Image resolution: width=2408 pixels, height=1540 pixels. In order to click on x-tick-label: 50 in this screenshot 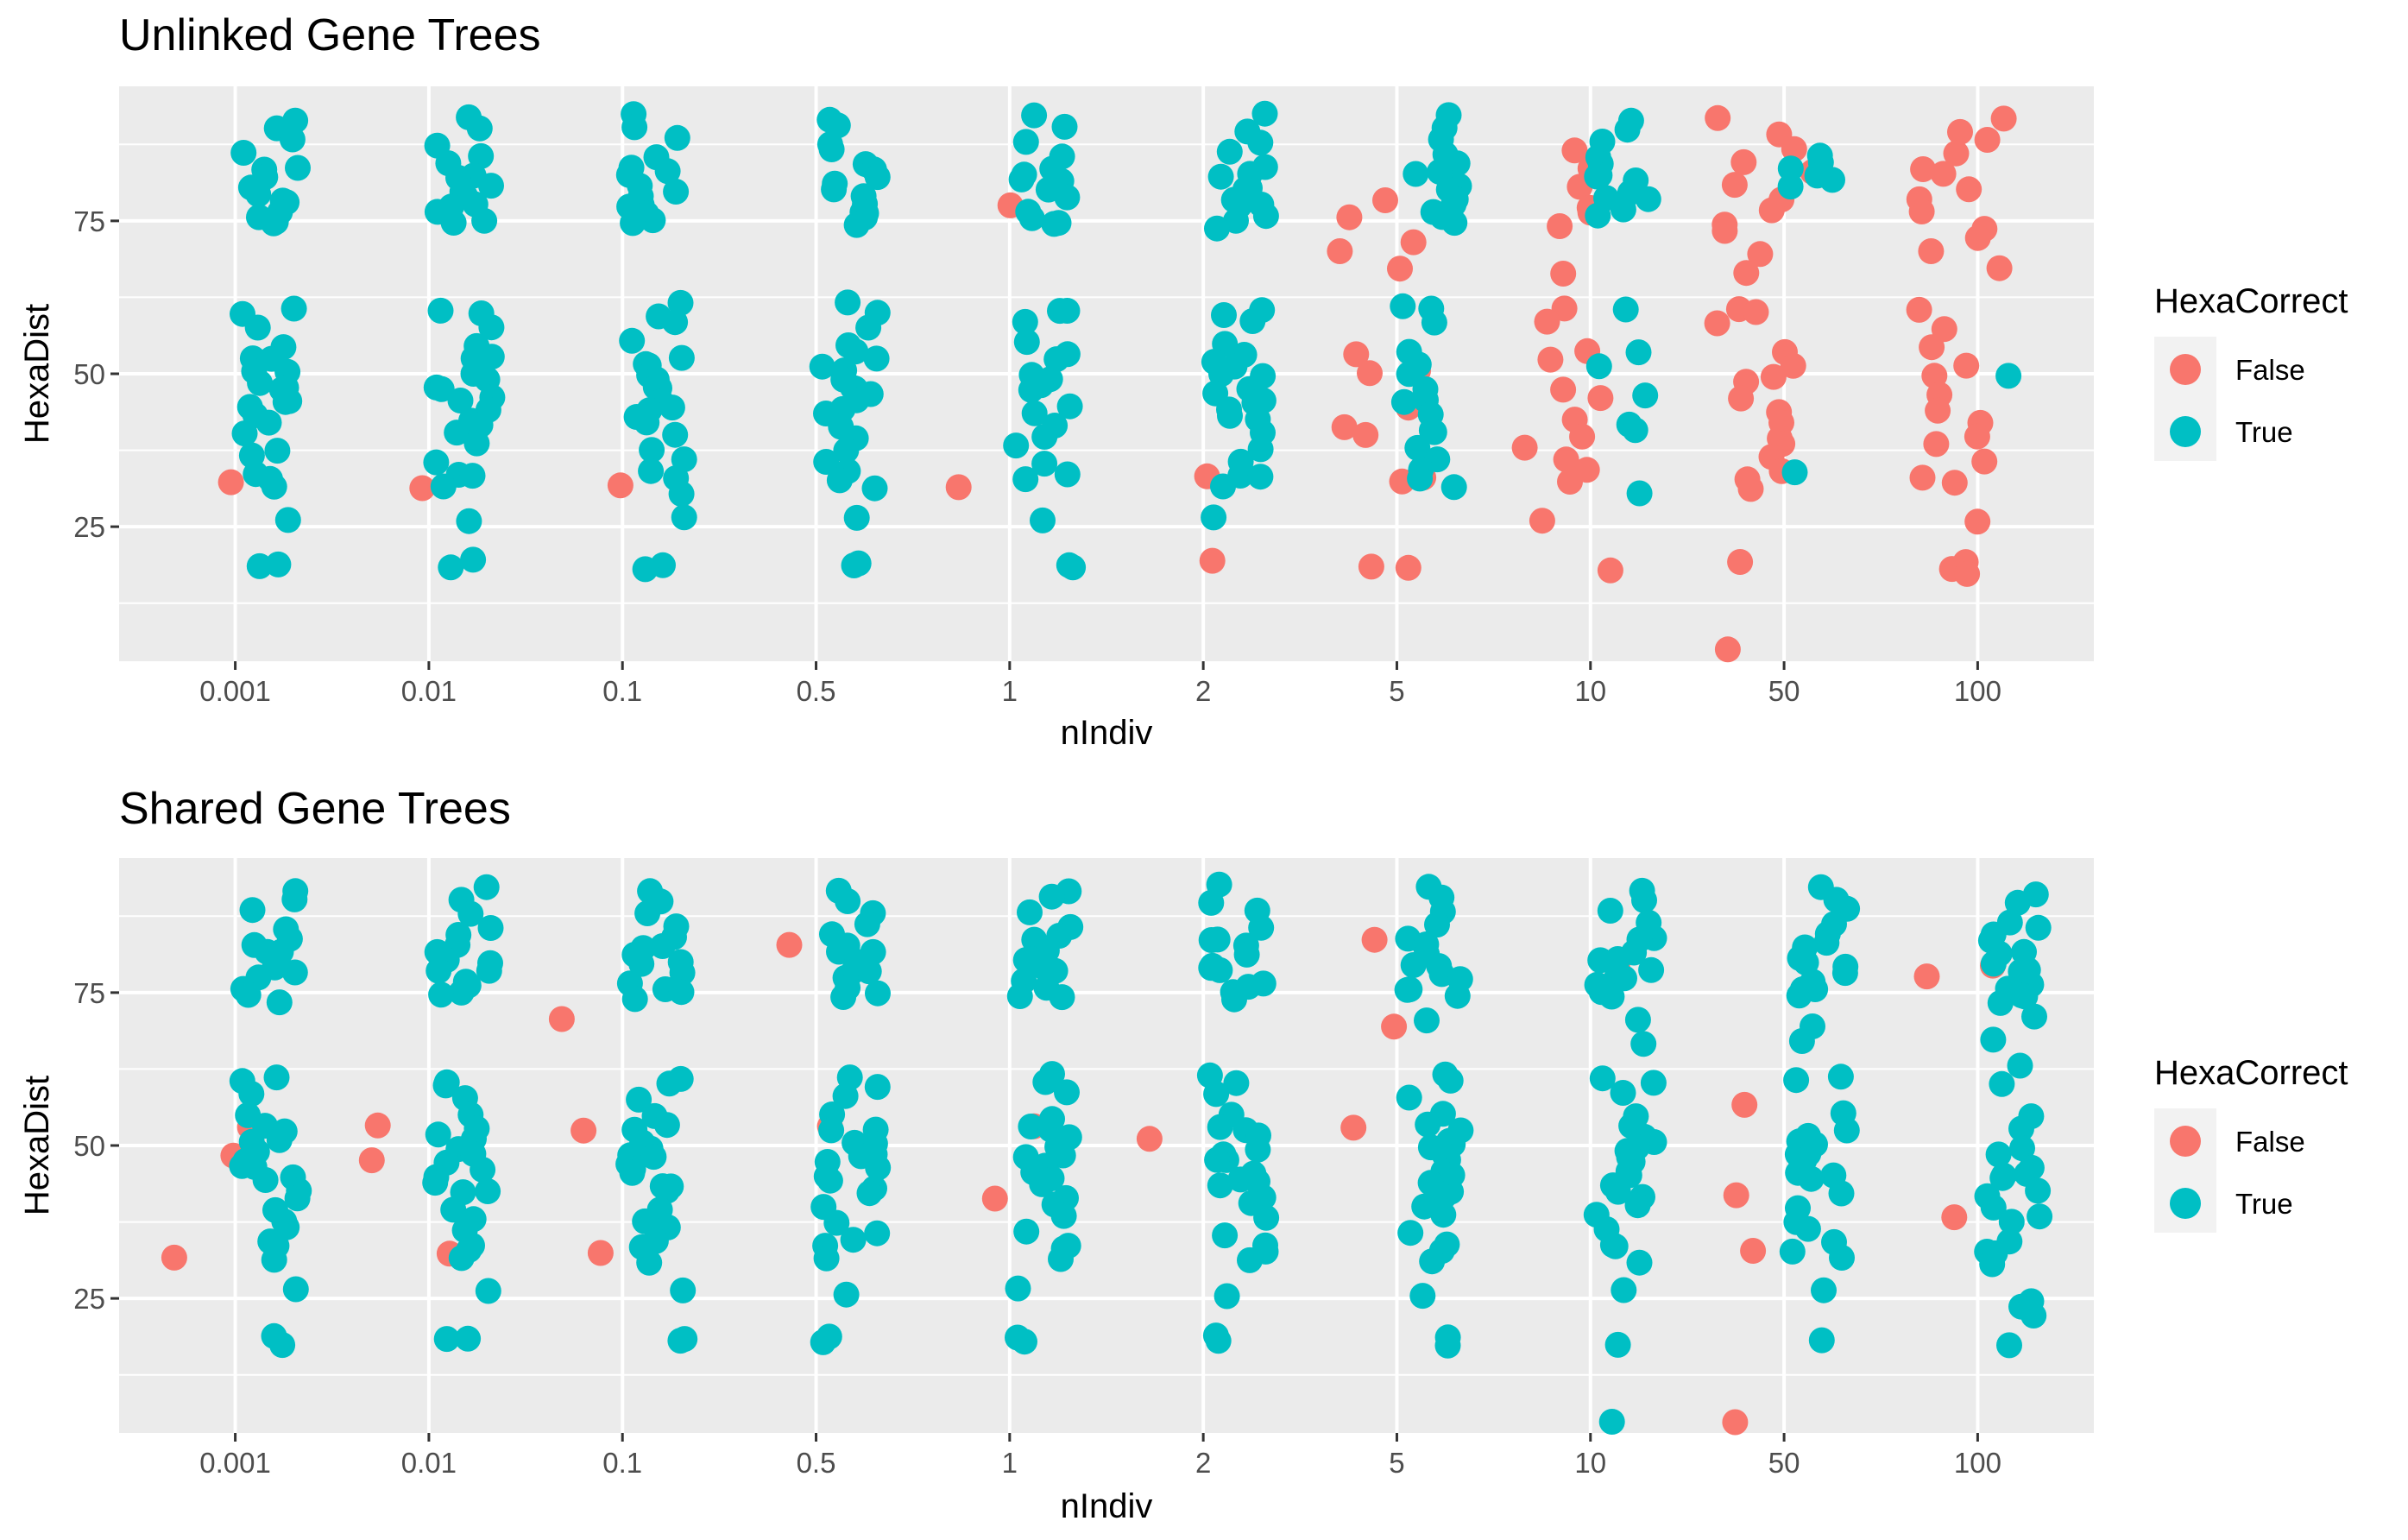, I will do `click(1784, 1463)`.